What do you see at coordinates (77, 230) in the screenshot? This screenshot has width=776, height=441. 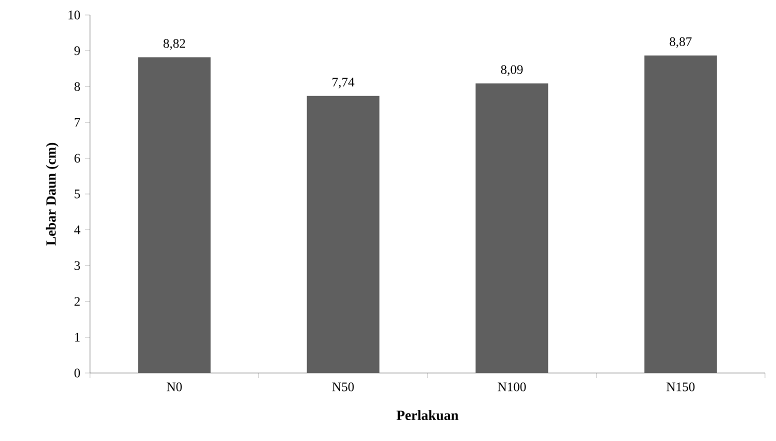 I see `y-tick-label: 4` at bounding box center [77, 230].